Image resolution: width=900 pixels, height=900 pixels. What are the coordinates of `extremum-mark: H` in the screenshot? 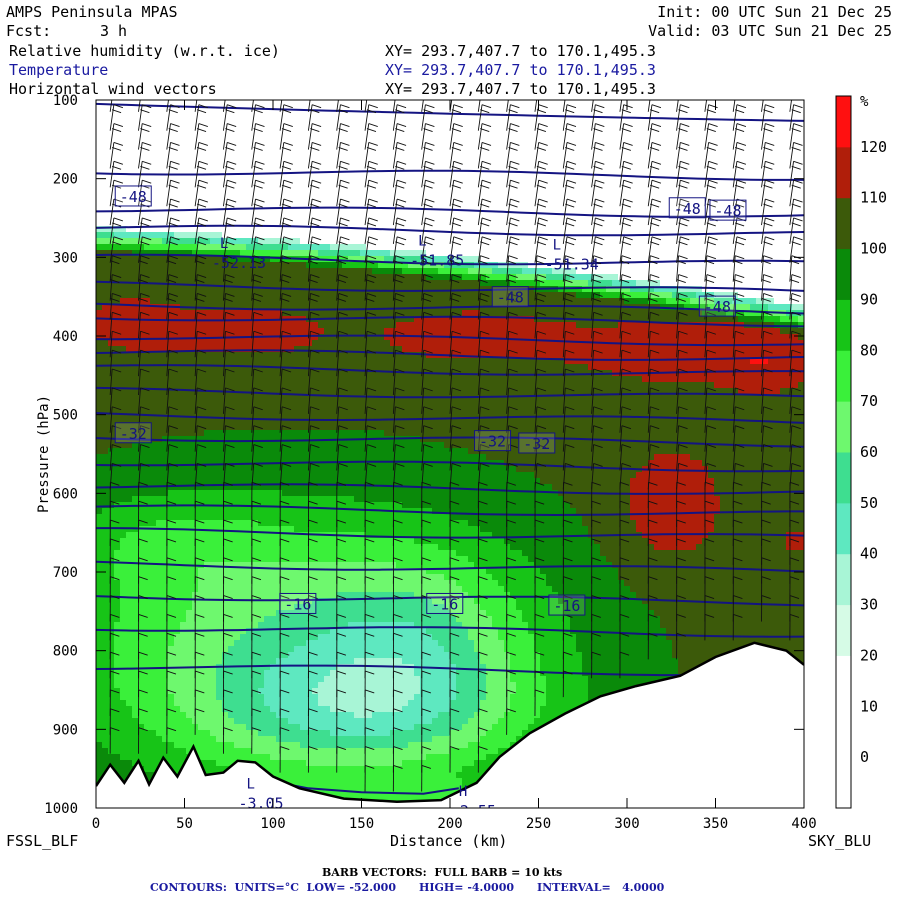 It's located at (463, 792).